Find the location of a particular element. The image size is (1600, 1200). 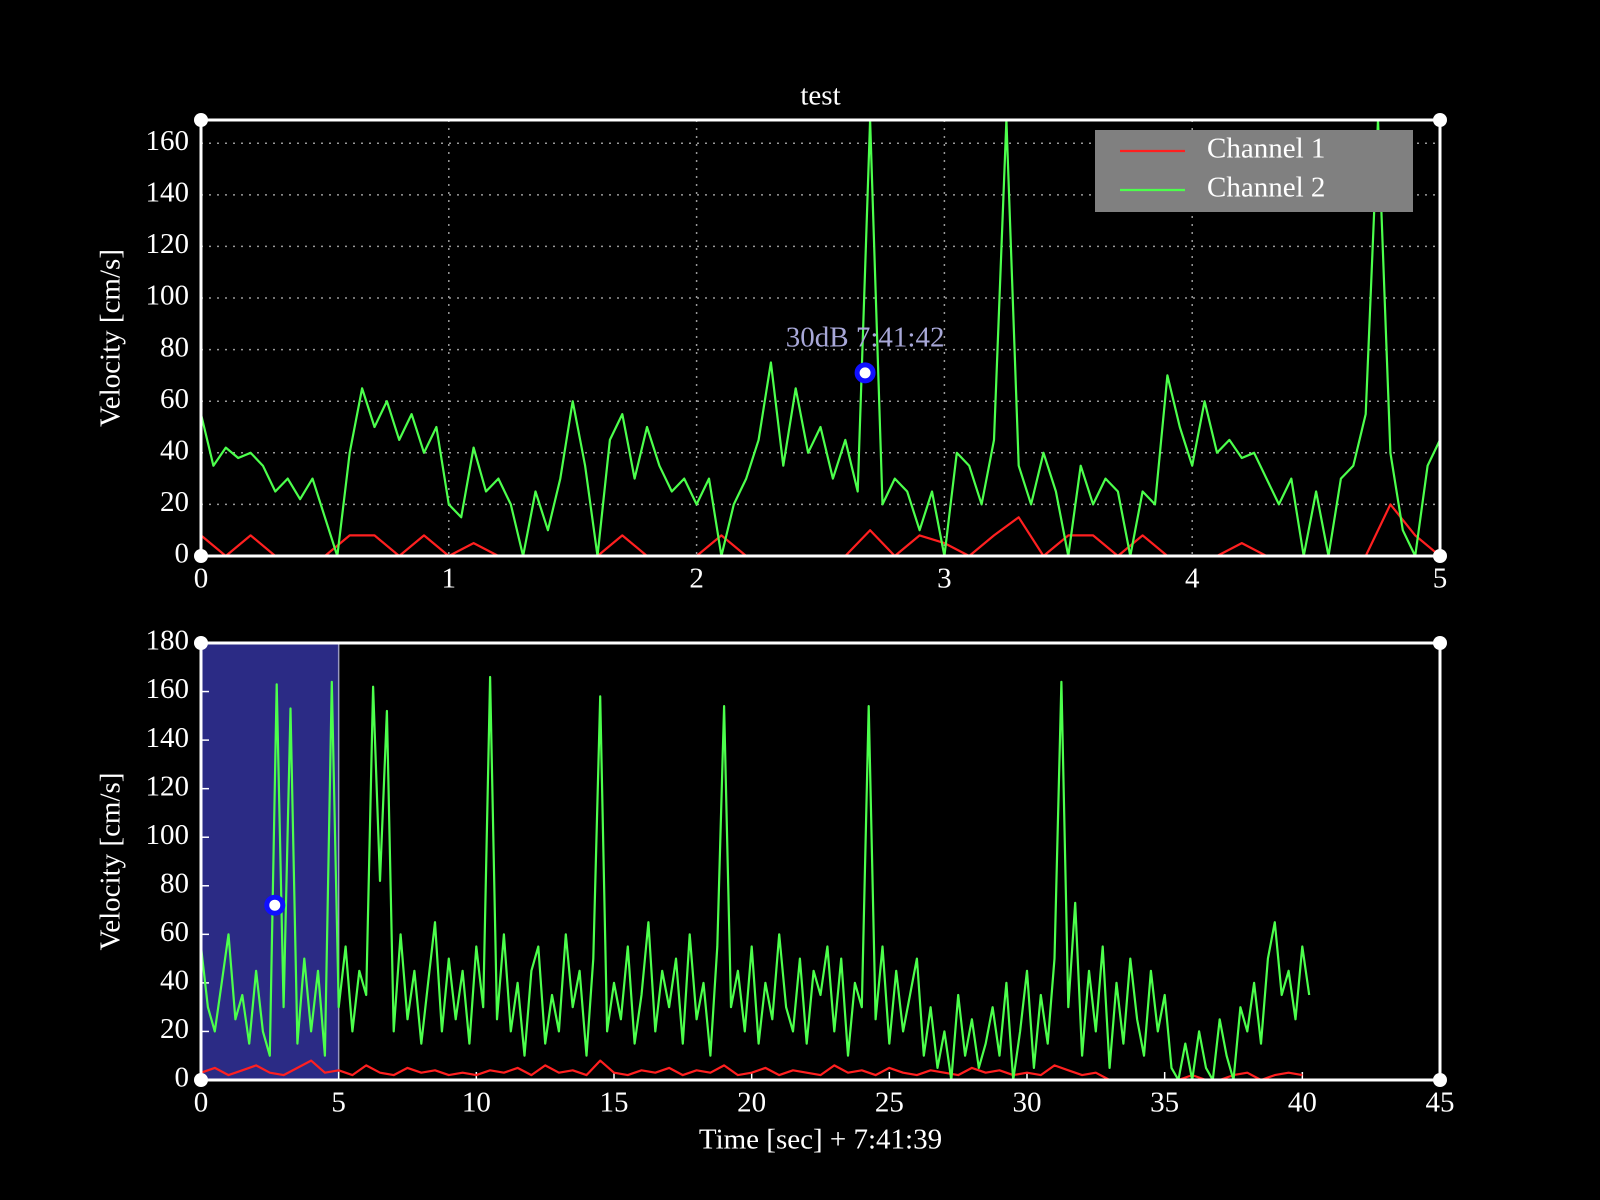

x-tick-label: 45 is located at coordinates (1440, 1103).